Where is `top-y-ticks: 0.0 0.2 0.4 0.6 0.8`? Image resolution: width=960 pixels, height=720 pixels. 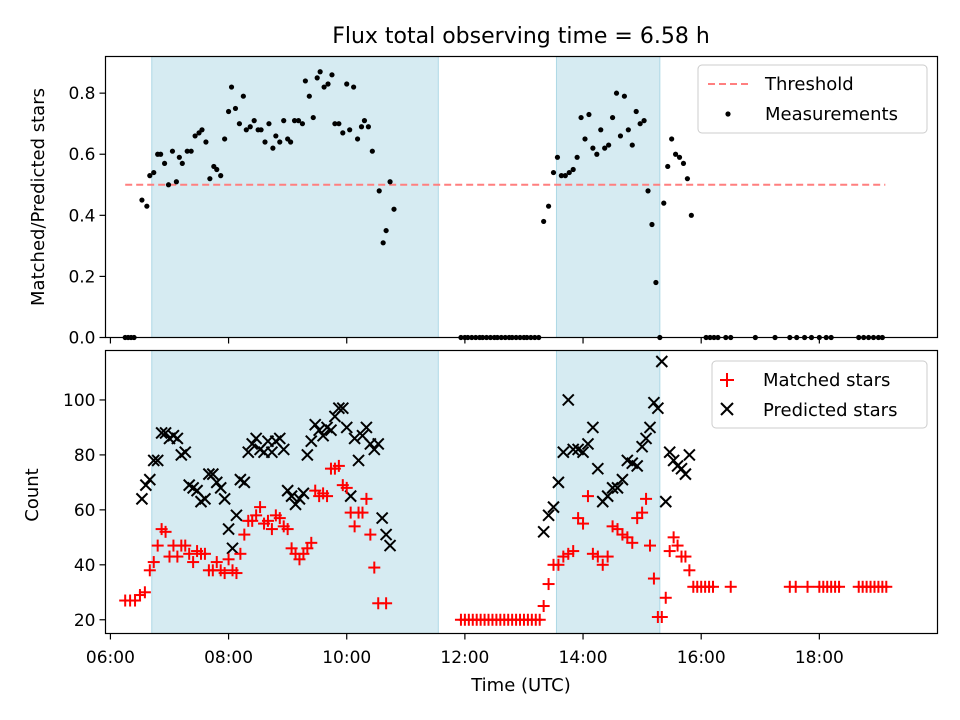
top-y-ticks: 0.0 0.2 0.4 0.6 0.8 is located at coordinates (87, 216).